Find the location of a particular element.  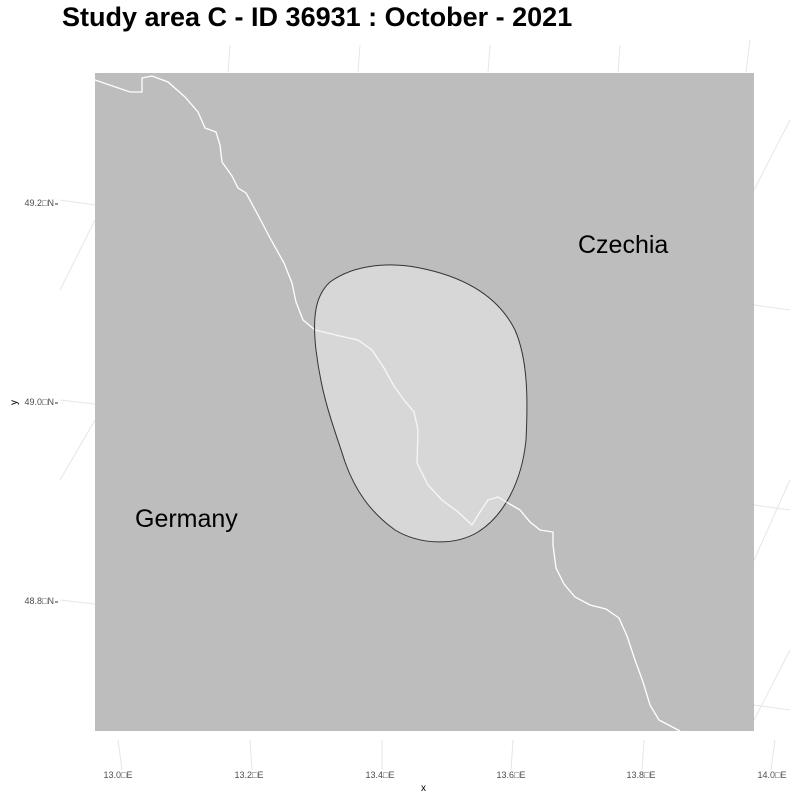

y-tick-label: 49.0□N is located at coordinates (39, 402).